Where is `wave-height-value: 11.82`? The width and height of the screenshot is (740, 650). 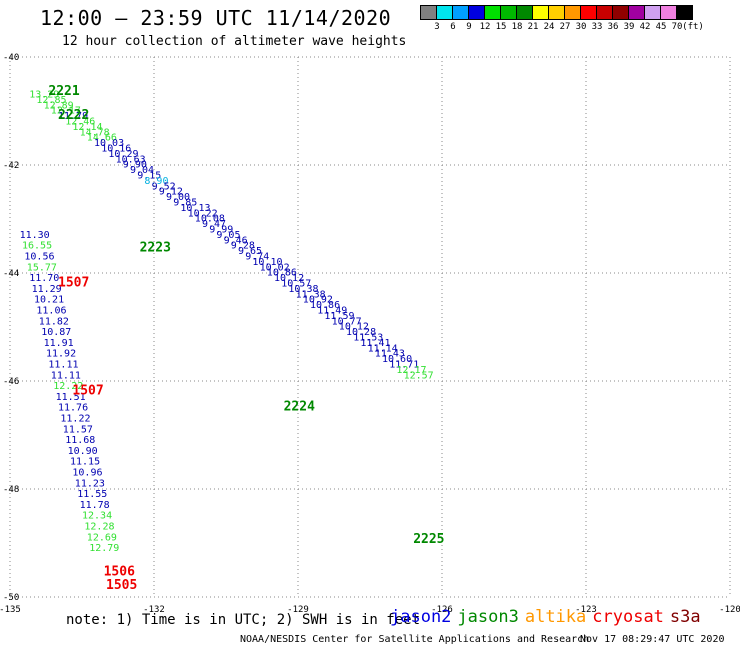 wave-height-value: 11.82 is located at coordinates (54, 321).